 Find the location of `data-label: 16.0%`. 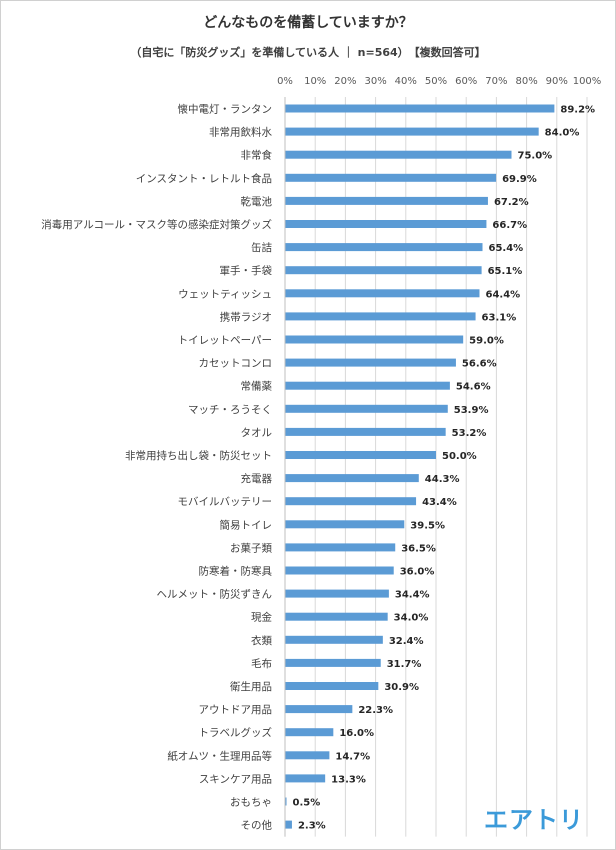

data-label: 16.0% is located at coordinates (356, 733).